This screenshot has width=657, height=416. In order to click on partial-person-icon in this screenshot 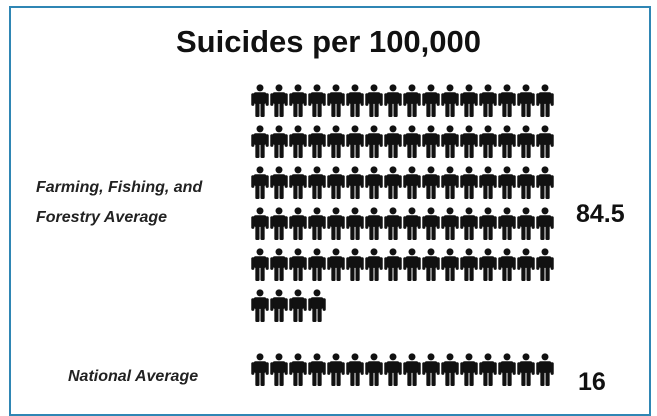, I will do `click(331, 305)`.